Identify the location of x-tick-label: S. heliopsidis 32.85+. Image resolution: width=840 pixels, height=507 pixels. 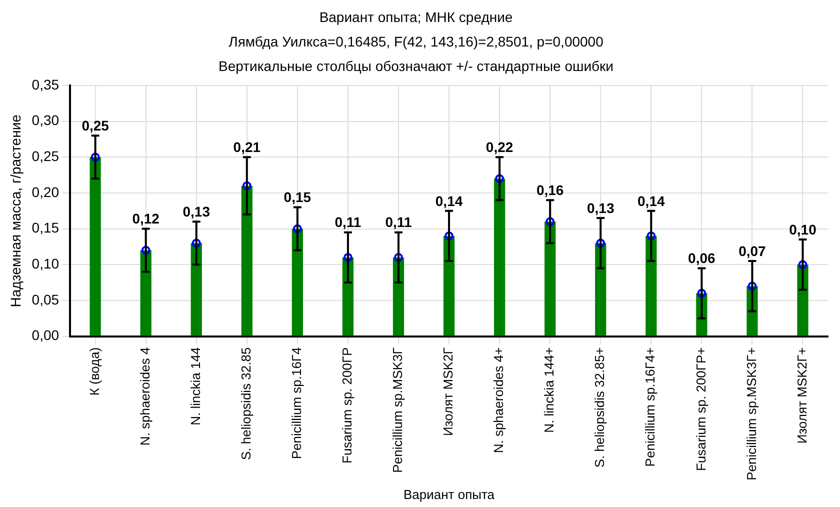
(600, 407).